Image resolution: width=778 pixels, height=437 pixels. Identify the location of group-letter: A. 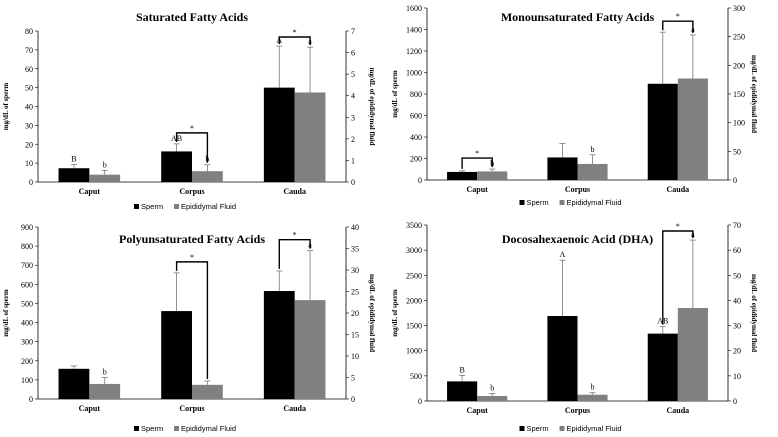
(563, 254).